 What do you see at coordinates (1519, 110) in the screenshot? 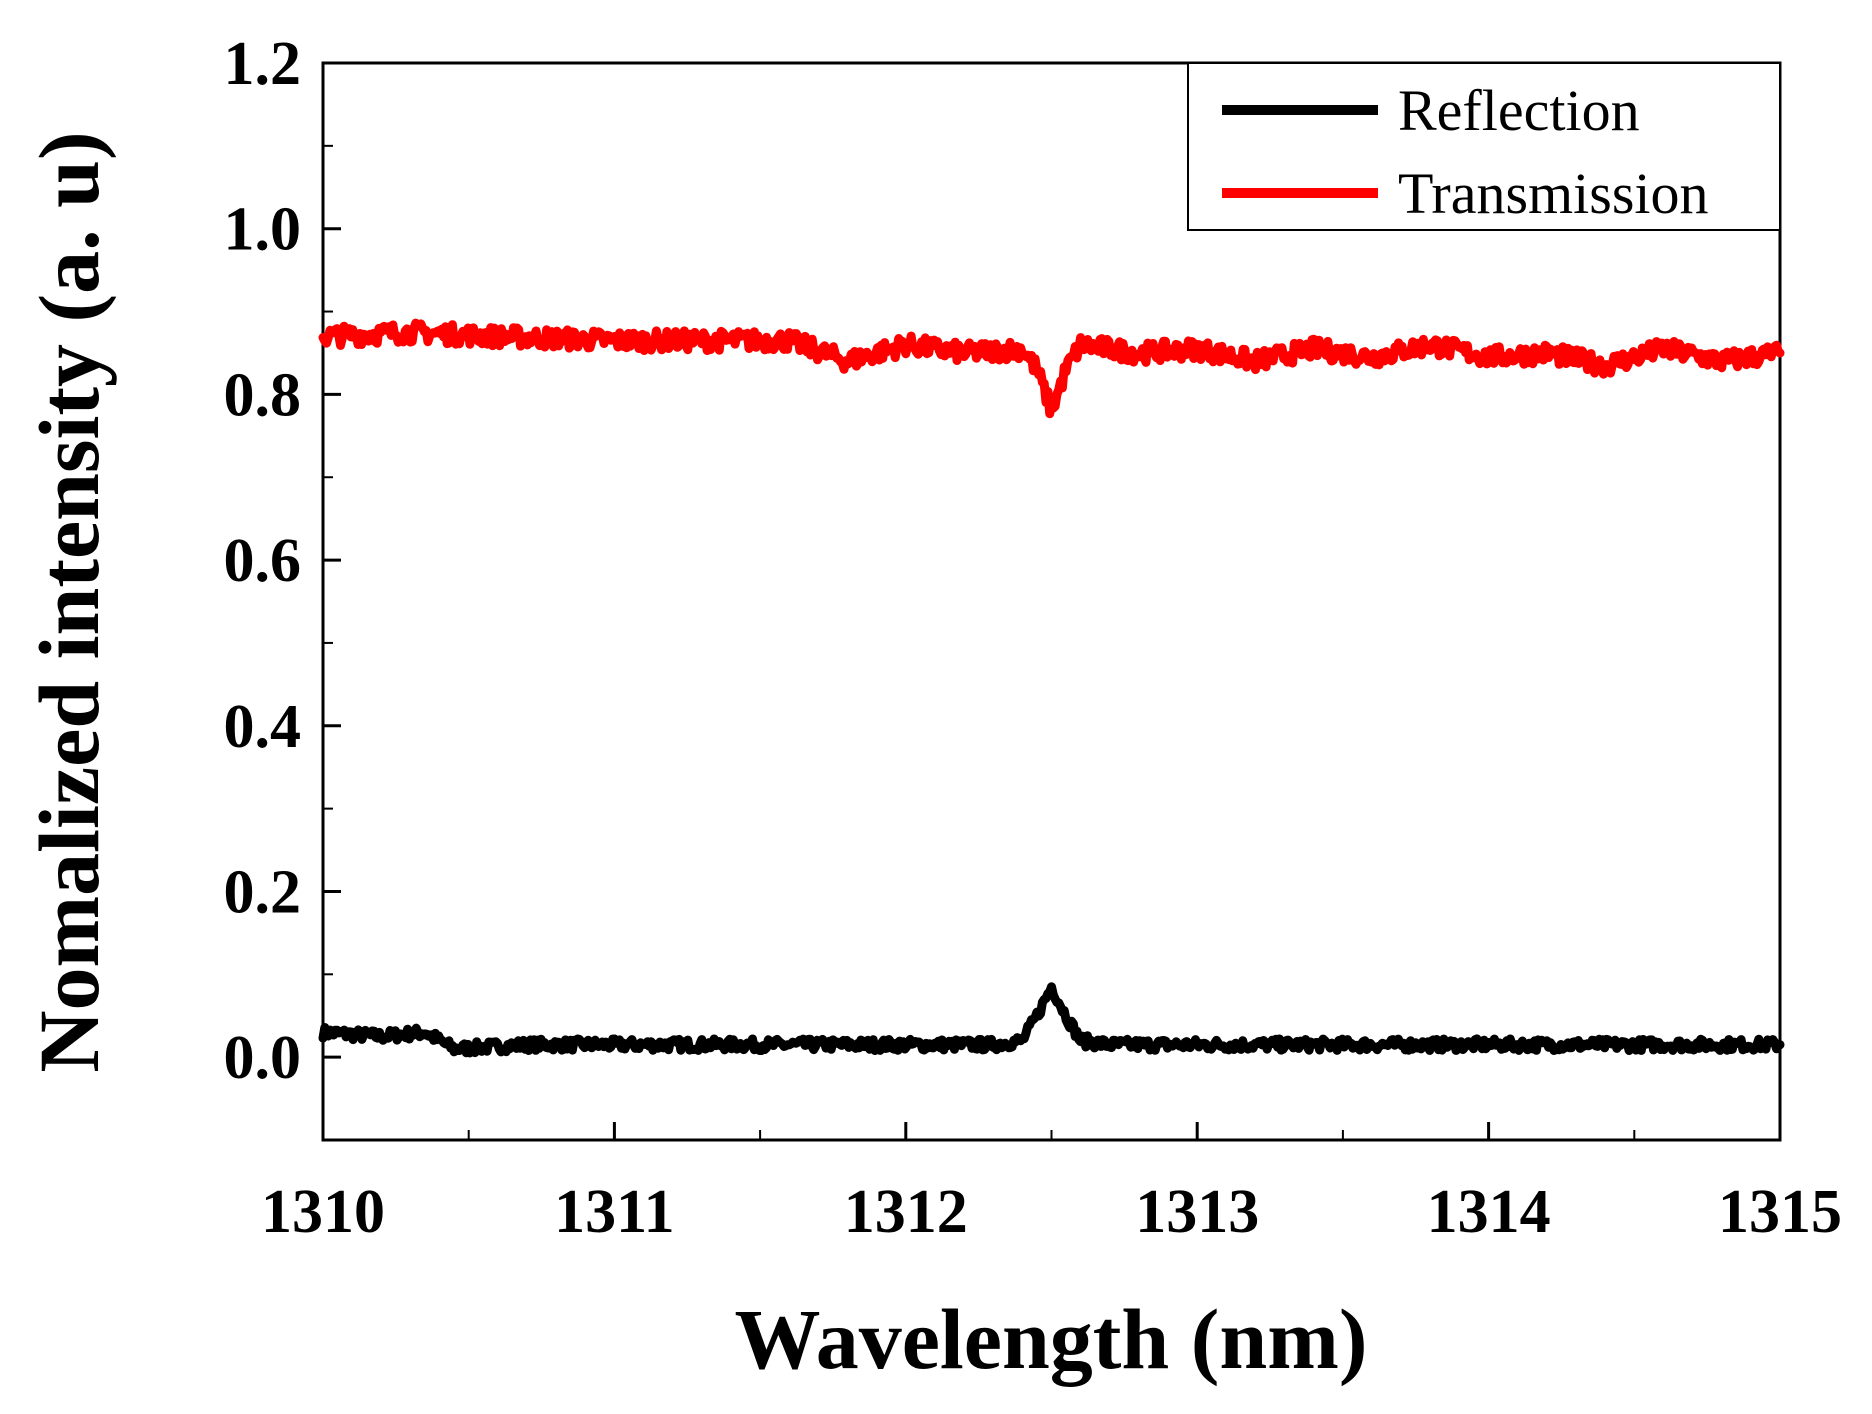
I see `legend-label-reflection: Reflection` at bounding box center [1519, 110].